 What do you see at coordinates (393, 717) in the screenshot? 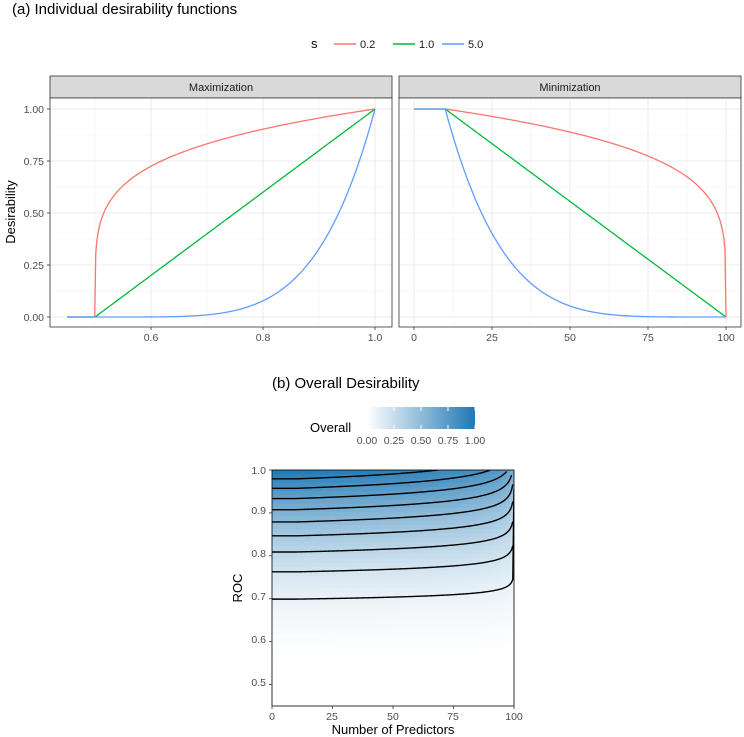
I see `heat-x-tick-label-2: 50` at bounding box center [393, 717].